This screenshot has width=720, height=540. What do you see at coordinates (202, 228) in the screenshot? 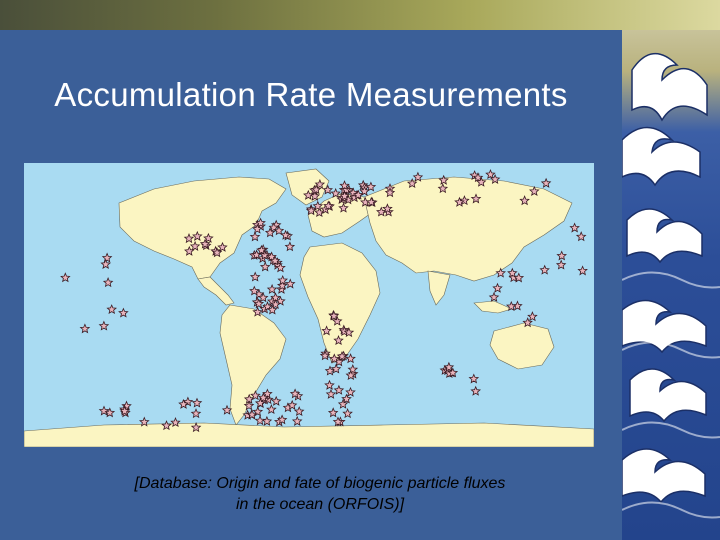
I see `north-america-landmass` at bounding box center [202, 228].